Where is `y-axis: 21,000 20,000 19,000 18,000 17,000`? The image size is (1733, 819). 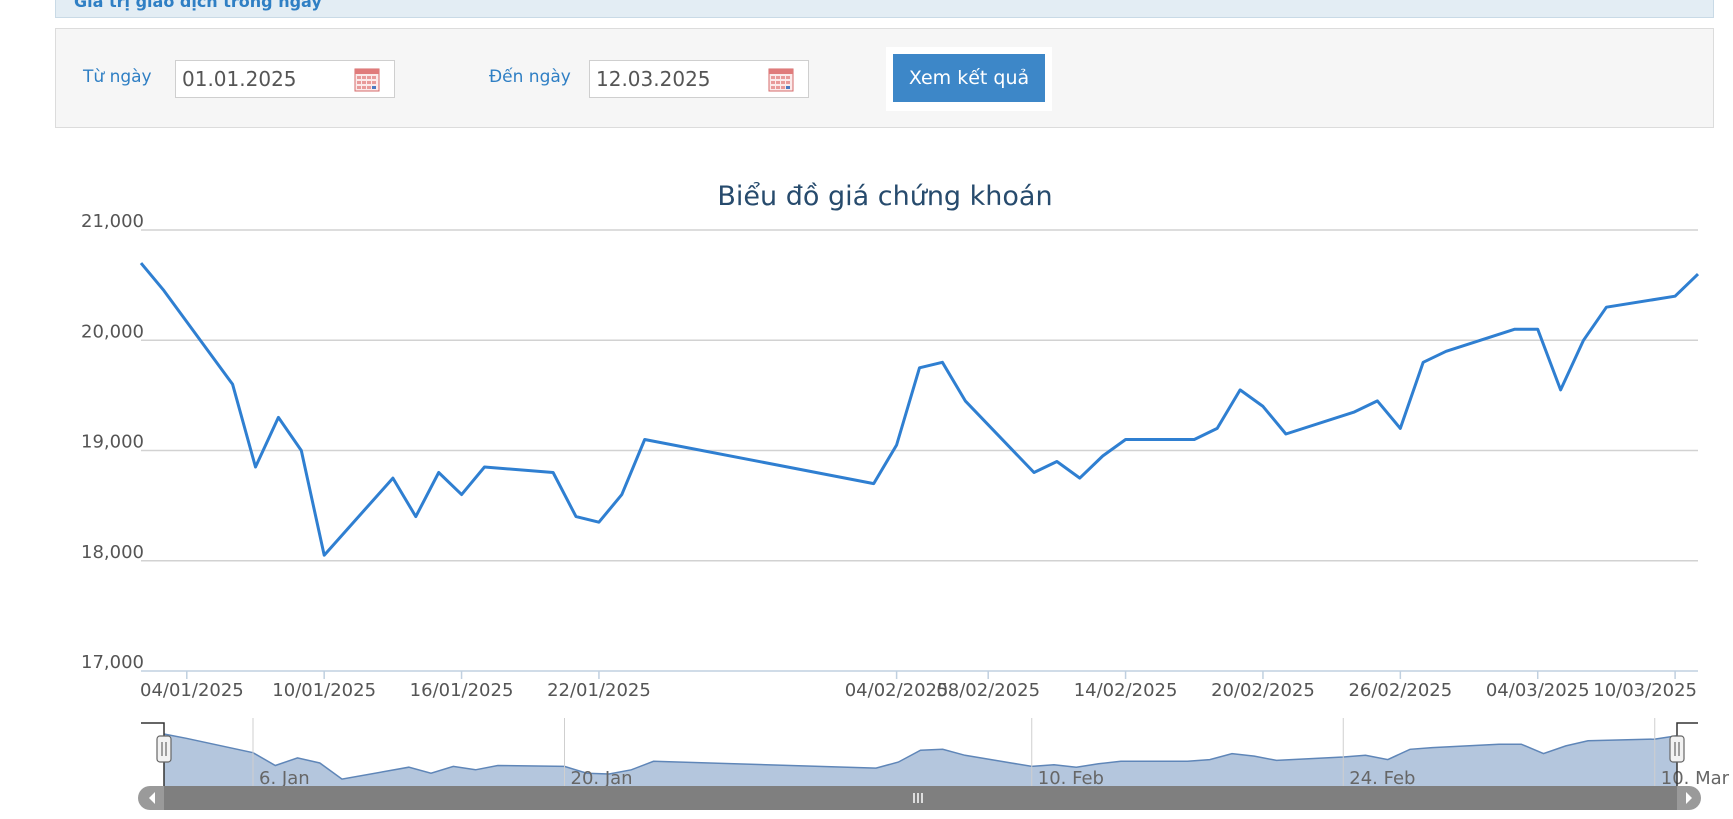 y-axis: 21,000 20,000 19,000 18,000 17,000 is located at coordinates (112, 442).